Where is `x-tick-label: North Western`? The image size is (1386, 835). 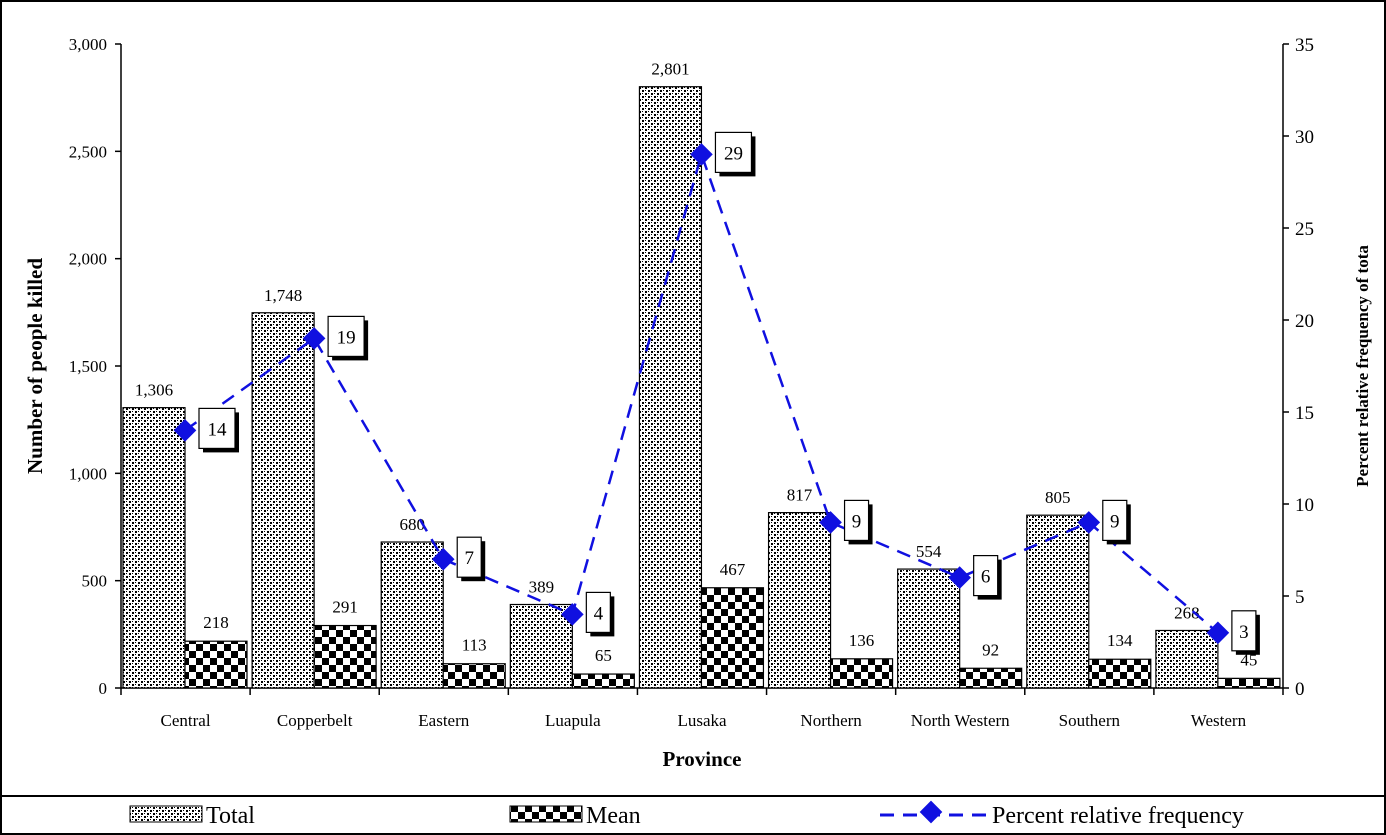 x-tick-label: North Western is located at coordinates (960, 720).